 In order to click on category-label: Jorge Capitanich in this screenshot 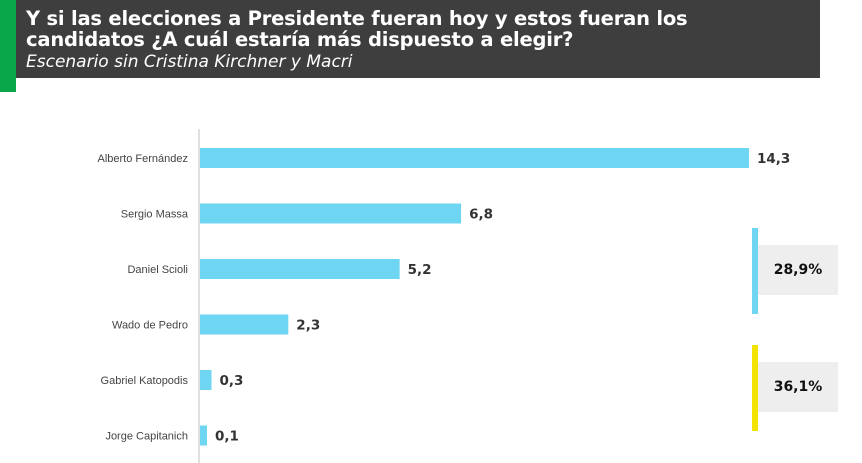, I will do `click(146, 437)`.